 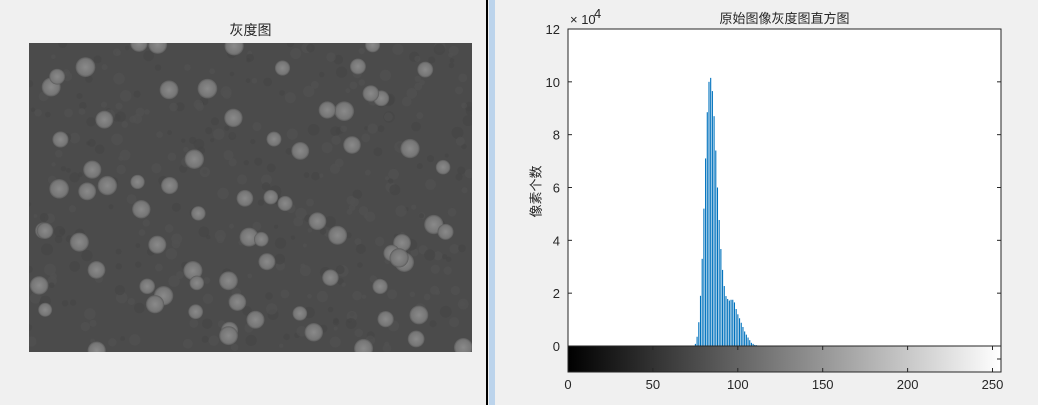 What do you see at coordinates (556, 135) in the screenshot?
I see `y-tick-label: 8` at bounding box center [556, 135].